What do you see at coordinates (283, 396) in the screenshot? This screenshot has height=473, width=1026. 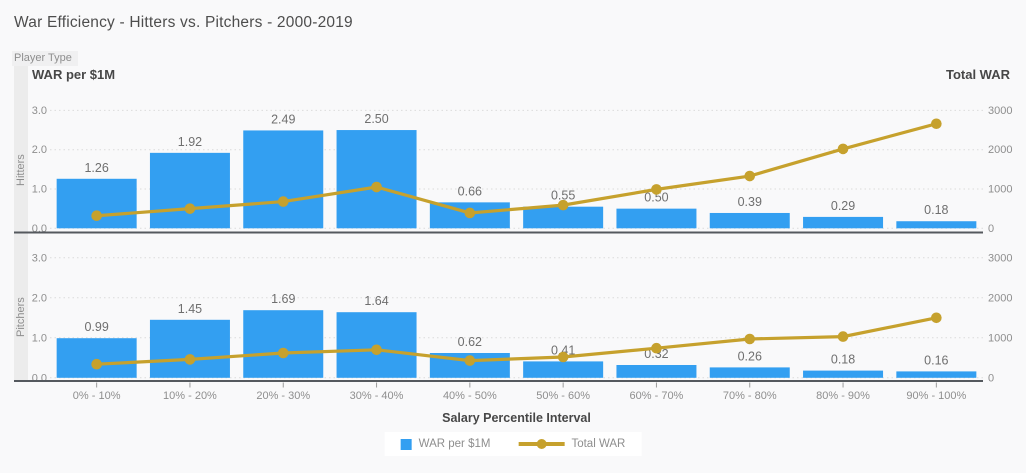 I see `x-axis-tick-label: 20% - 30%` at bounding box center [283, 396].